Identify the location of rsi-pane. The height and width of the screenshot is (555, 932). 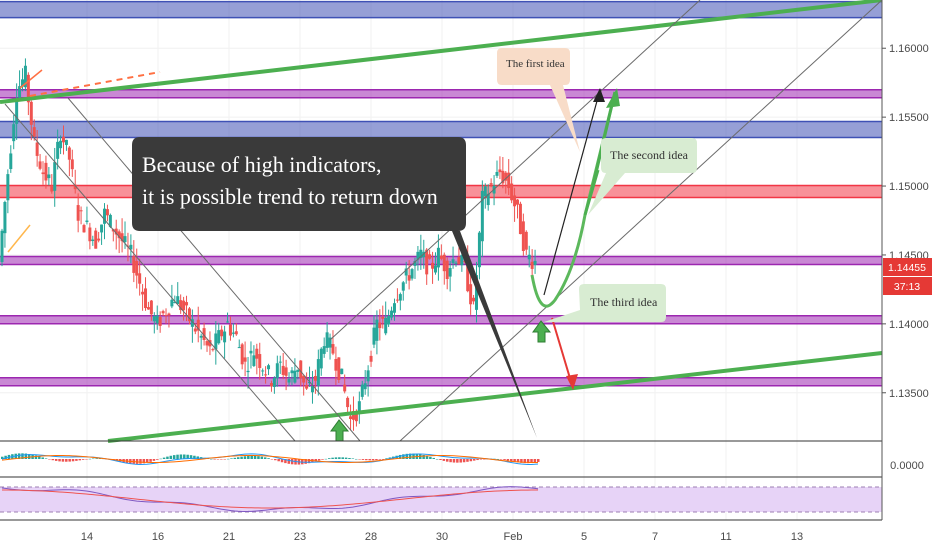
(441, 503).